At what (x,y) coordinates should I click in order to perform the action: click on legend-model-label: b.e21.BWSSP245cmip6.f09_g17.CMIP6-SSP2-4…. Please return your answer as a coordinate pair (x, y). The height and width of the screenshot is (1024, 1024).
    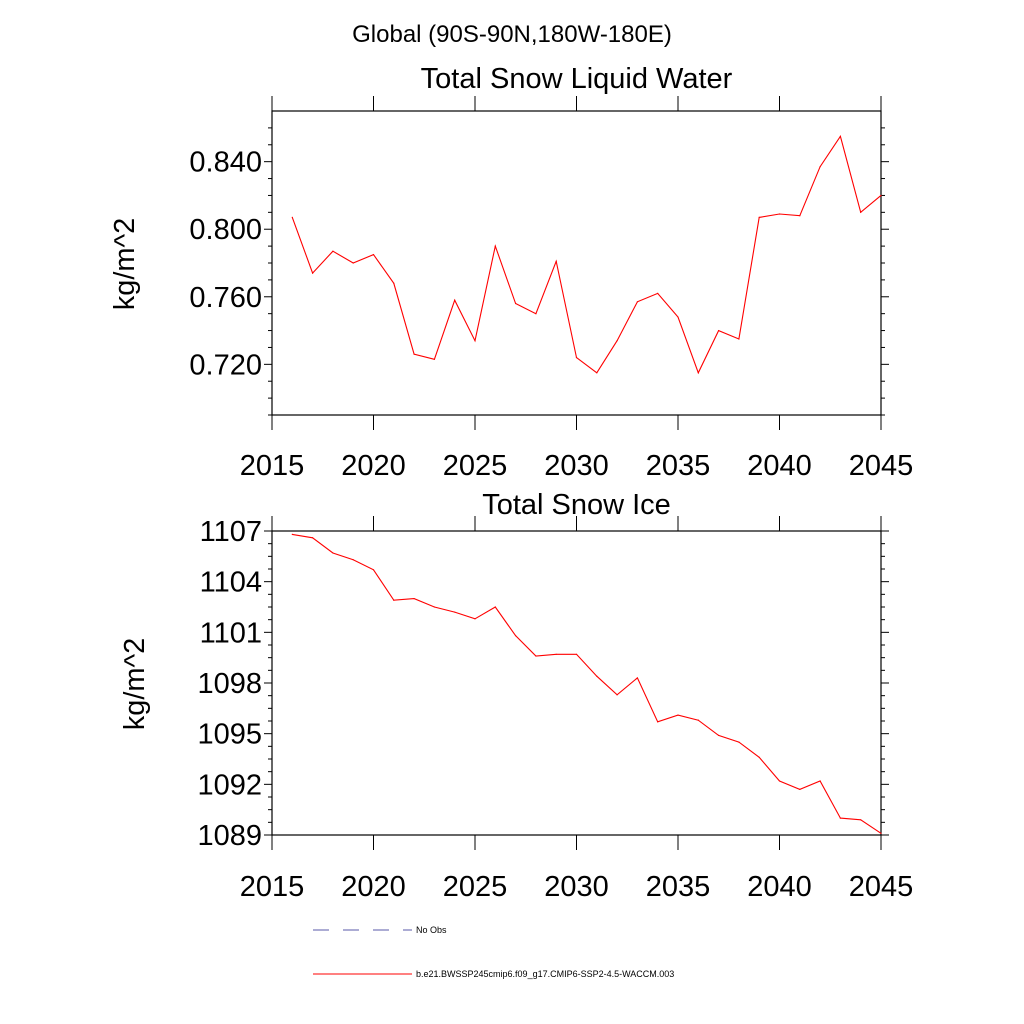
    Looking at the image, I should click on (545, 974).